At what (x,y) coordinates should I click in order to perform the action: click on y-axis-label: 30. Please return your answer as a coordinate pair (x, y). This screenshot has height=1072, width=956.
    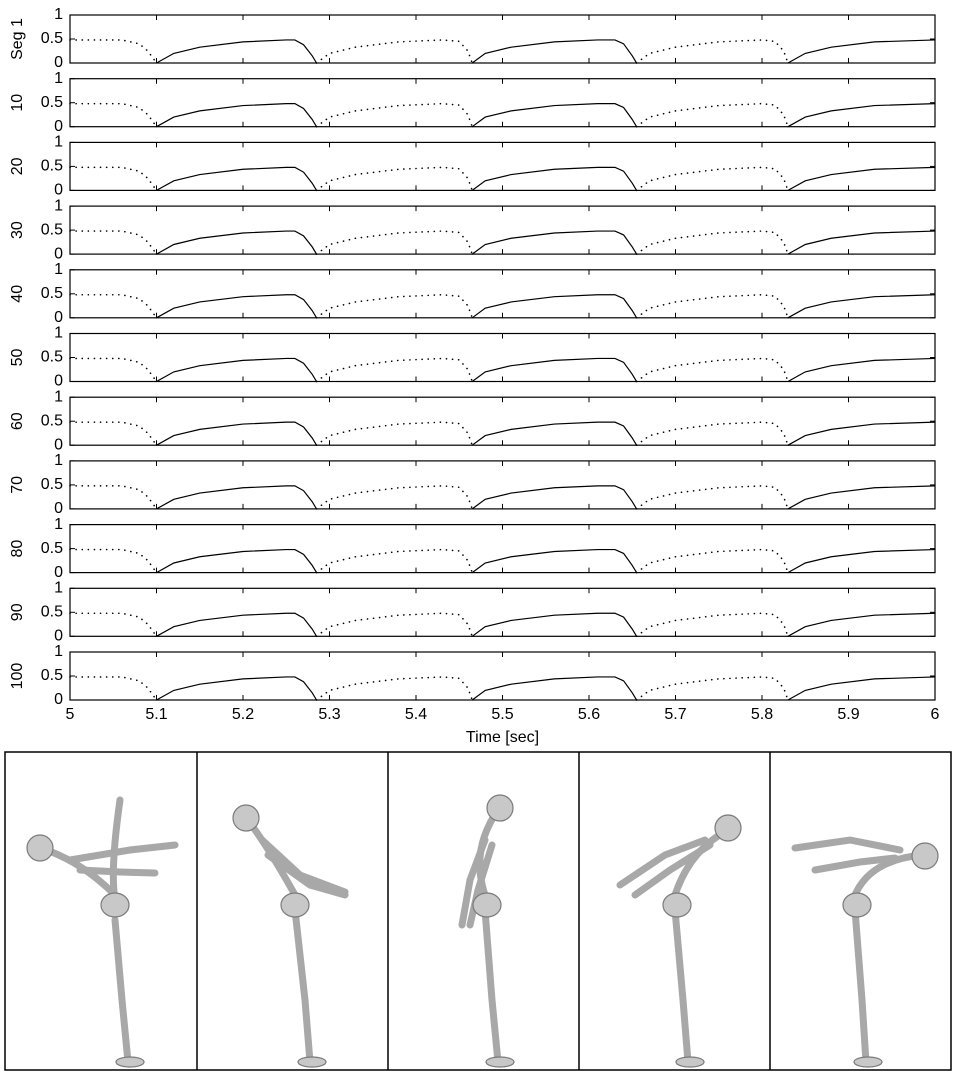
    Looking at the image, I should click on (17, 230).